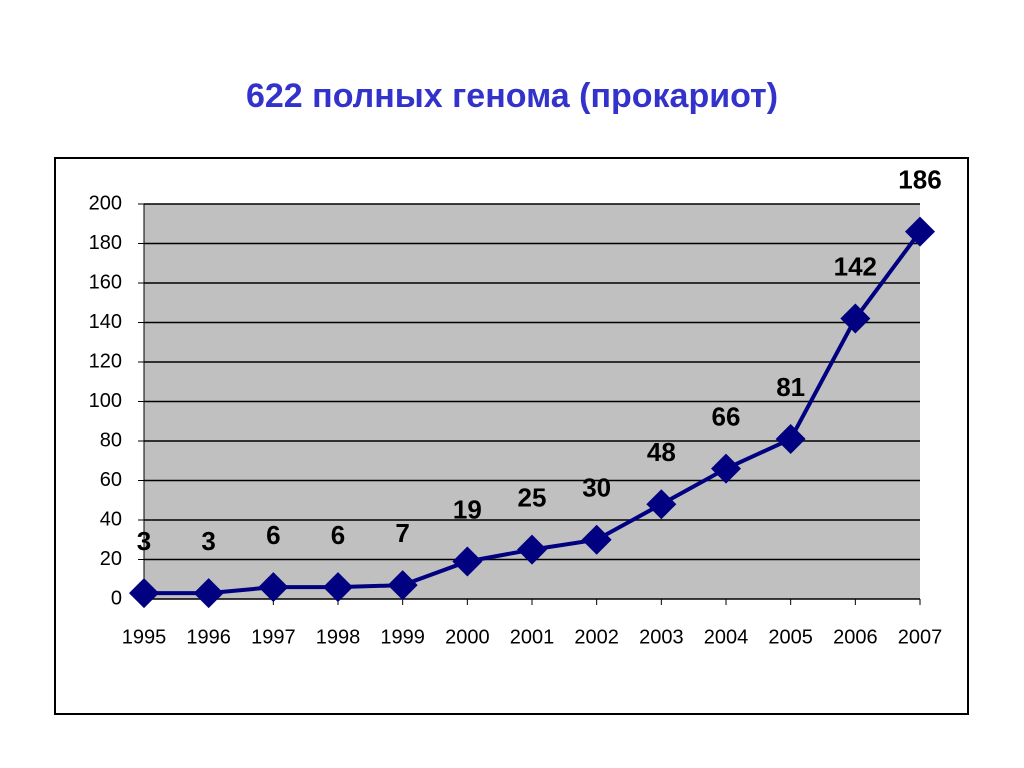 The width and height of the screenshot is (1024, 768). I want to click on data-label: 66, so click(726, 417).